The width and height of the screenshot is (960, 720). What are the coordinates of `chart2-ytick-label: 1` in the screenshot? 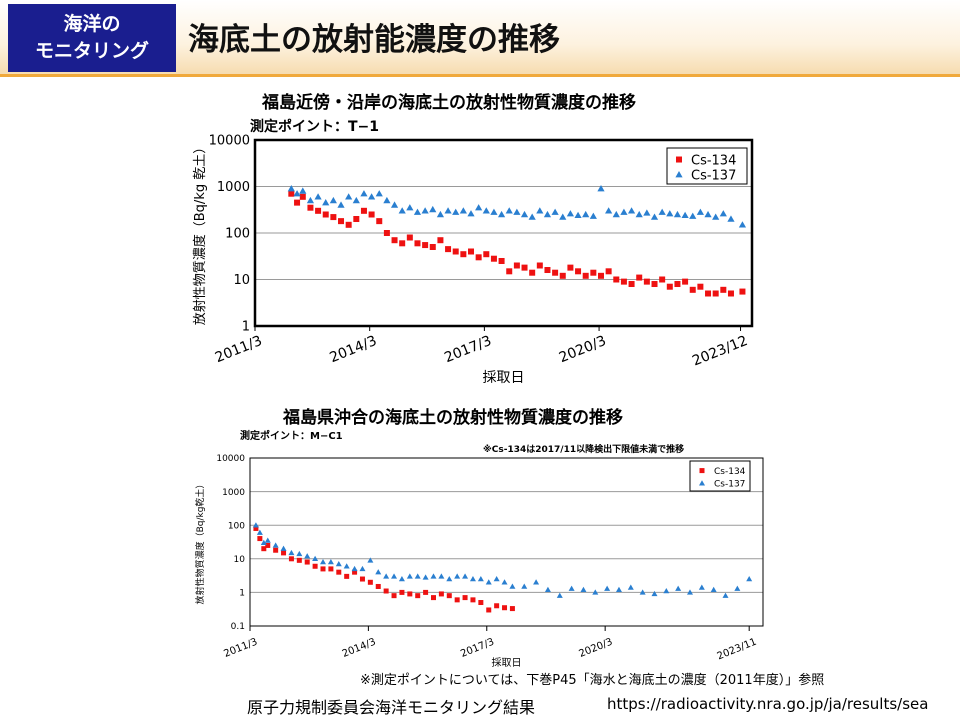 It's located at (242, 594).